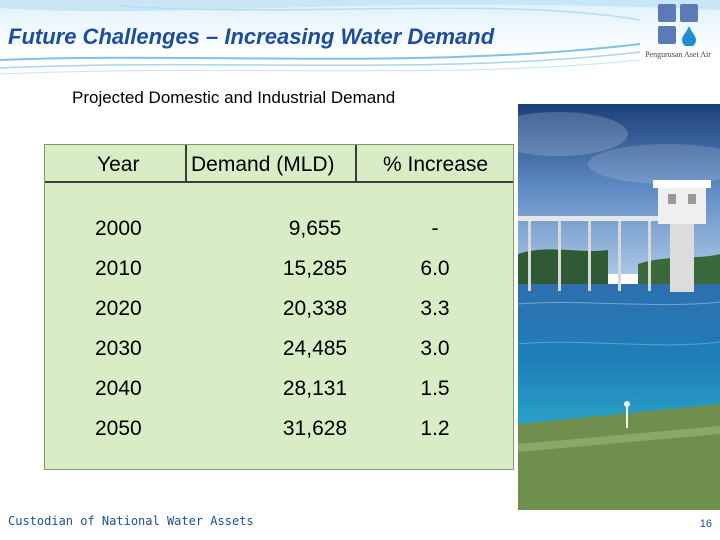  I want to click on table-header-row: Year Demand (MLD) % Increase, so click(279, 164).